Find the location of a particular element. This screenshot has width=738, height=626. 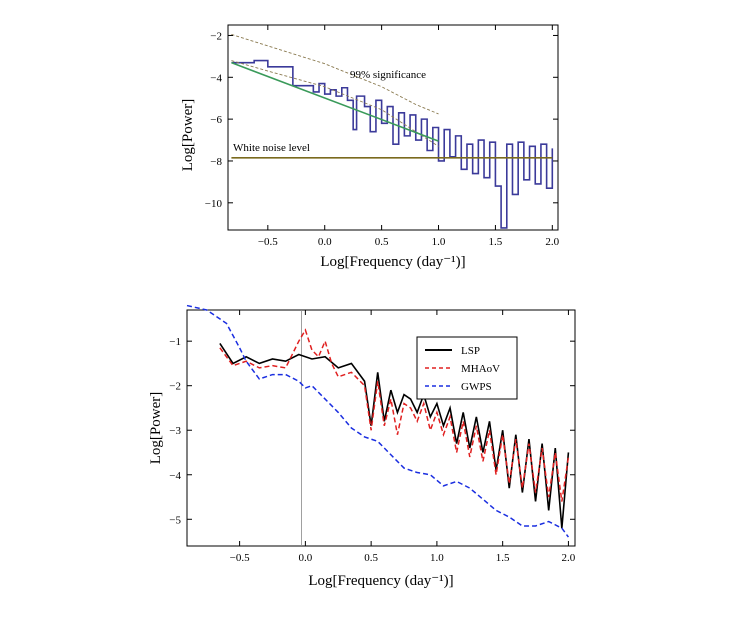

plot-frame is located at coordinates (393, 127).